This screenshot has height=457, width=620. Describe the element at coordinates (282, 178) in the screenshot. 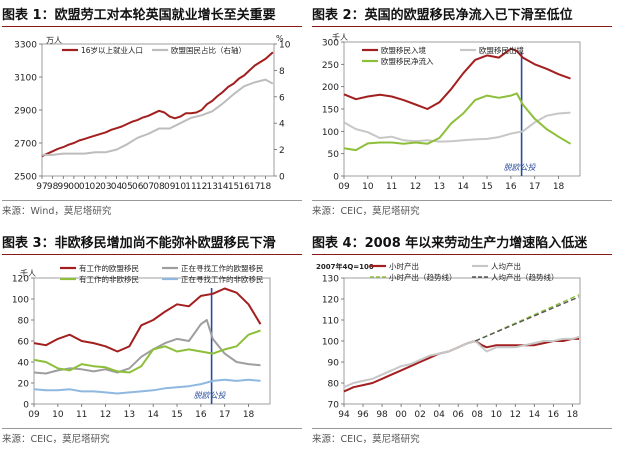

I see `y2-tick-label: 0` at that location.